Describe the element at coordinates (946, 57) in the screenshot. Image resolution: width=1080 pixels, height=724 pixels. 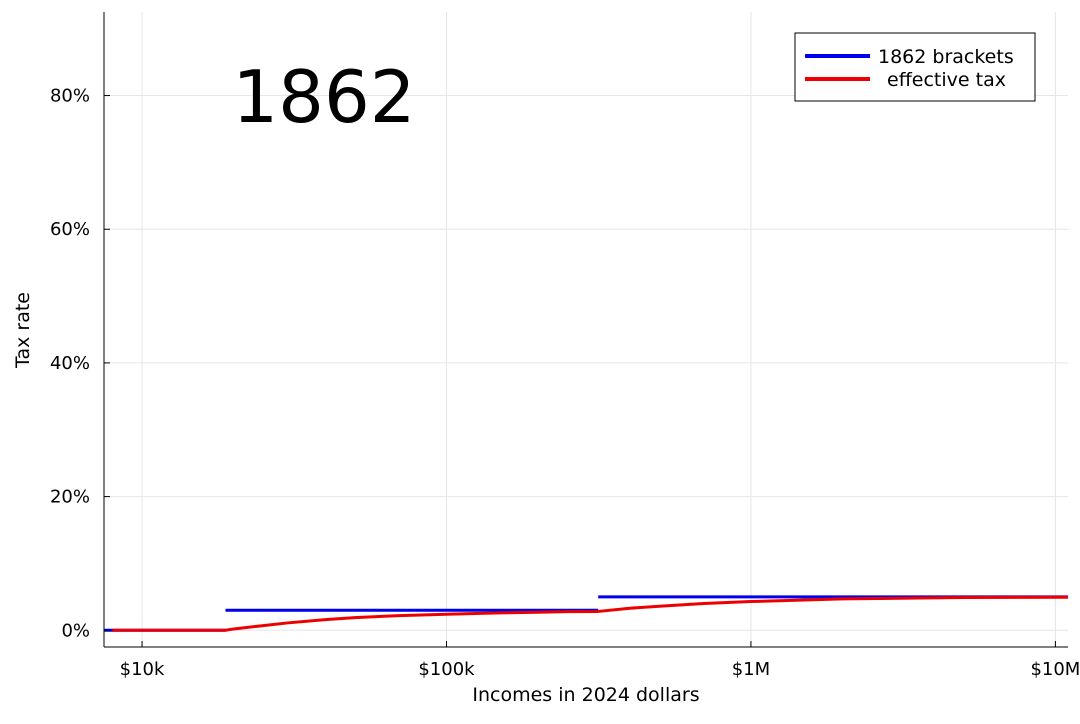
I see `legend-label-brackets: 1862 brackets` at that location.